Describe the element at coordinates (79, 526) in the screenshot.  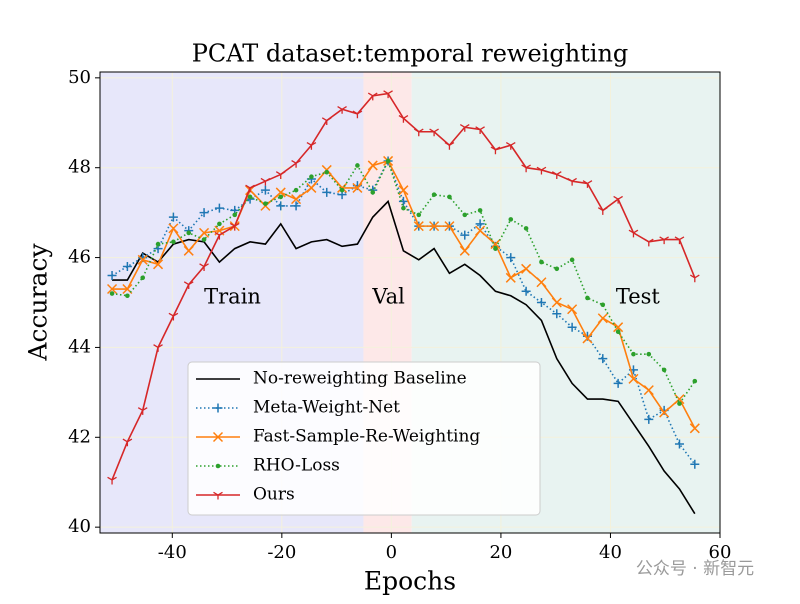
I see `y-tick-label: 40` at that location.